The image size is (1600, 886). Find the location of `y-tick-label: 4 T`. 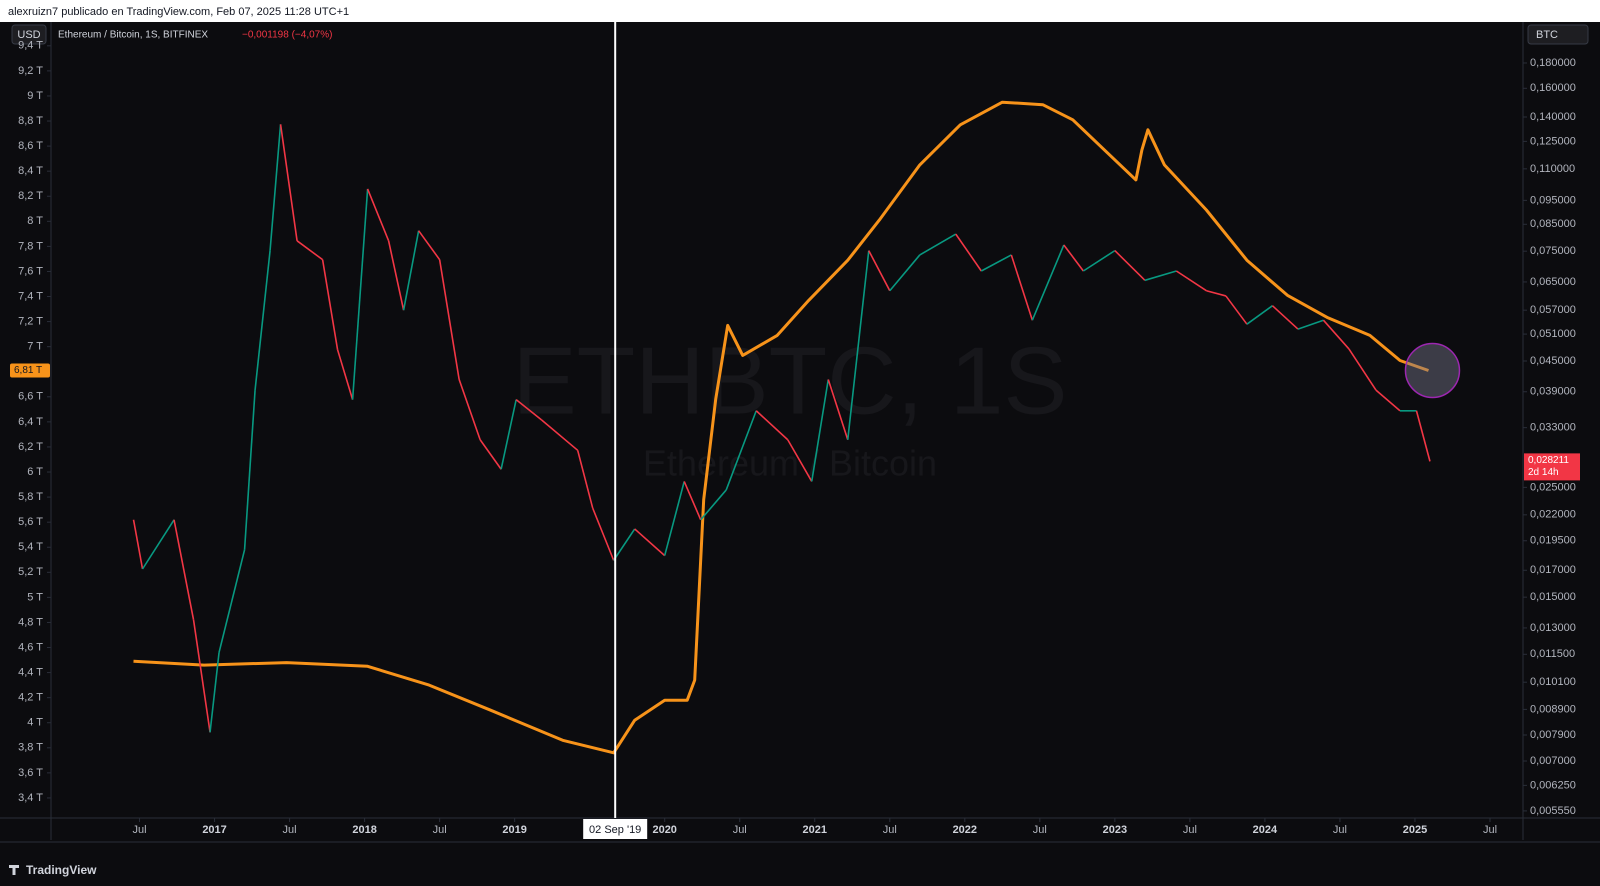

y-tick-label: 4 T is located at coordinates (35, 723).